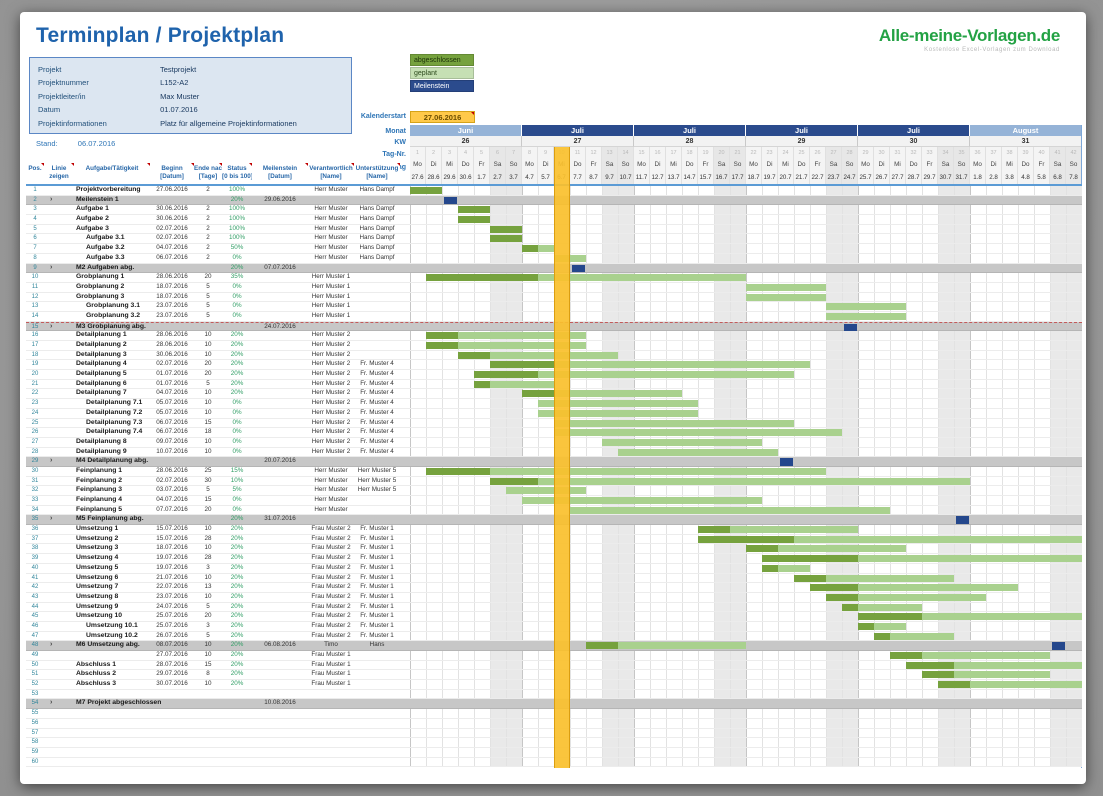 The height and width of the screenshot is (796, 1103). What do you see at coordinates (172, 451) in the screenshot?
I see `begin-date-cell: 10.07.2016` at bounding box center [172, 451].